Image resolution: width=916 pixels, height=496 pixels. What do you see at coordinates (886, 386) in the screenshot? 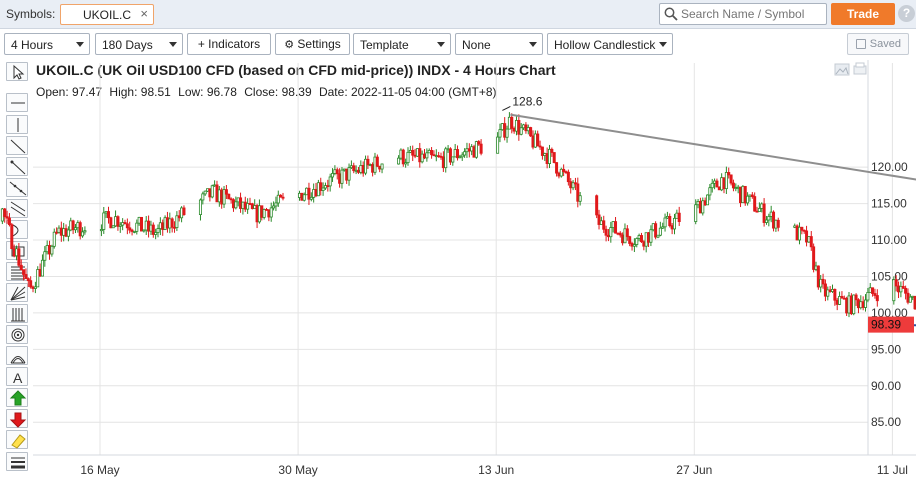
I see `y-tick-label: 90.00` at bounding box center [886, 386].